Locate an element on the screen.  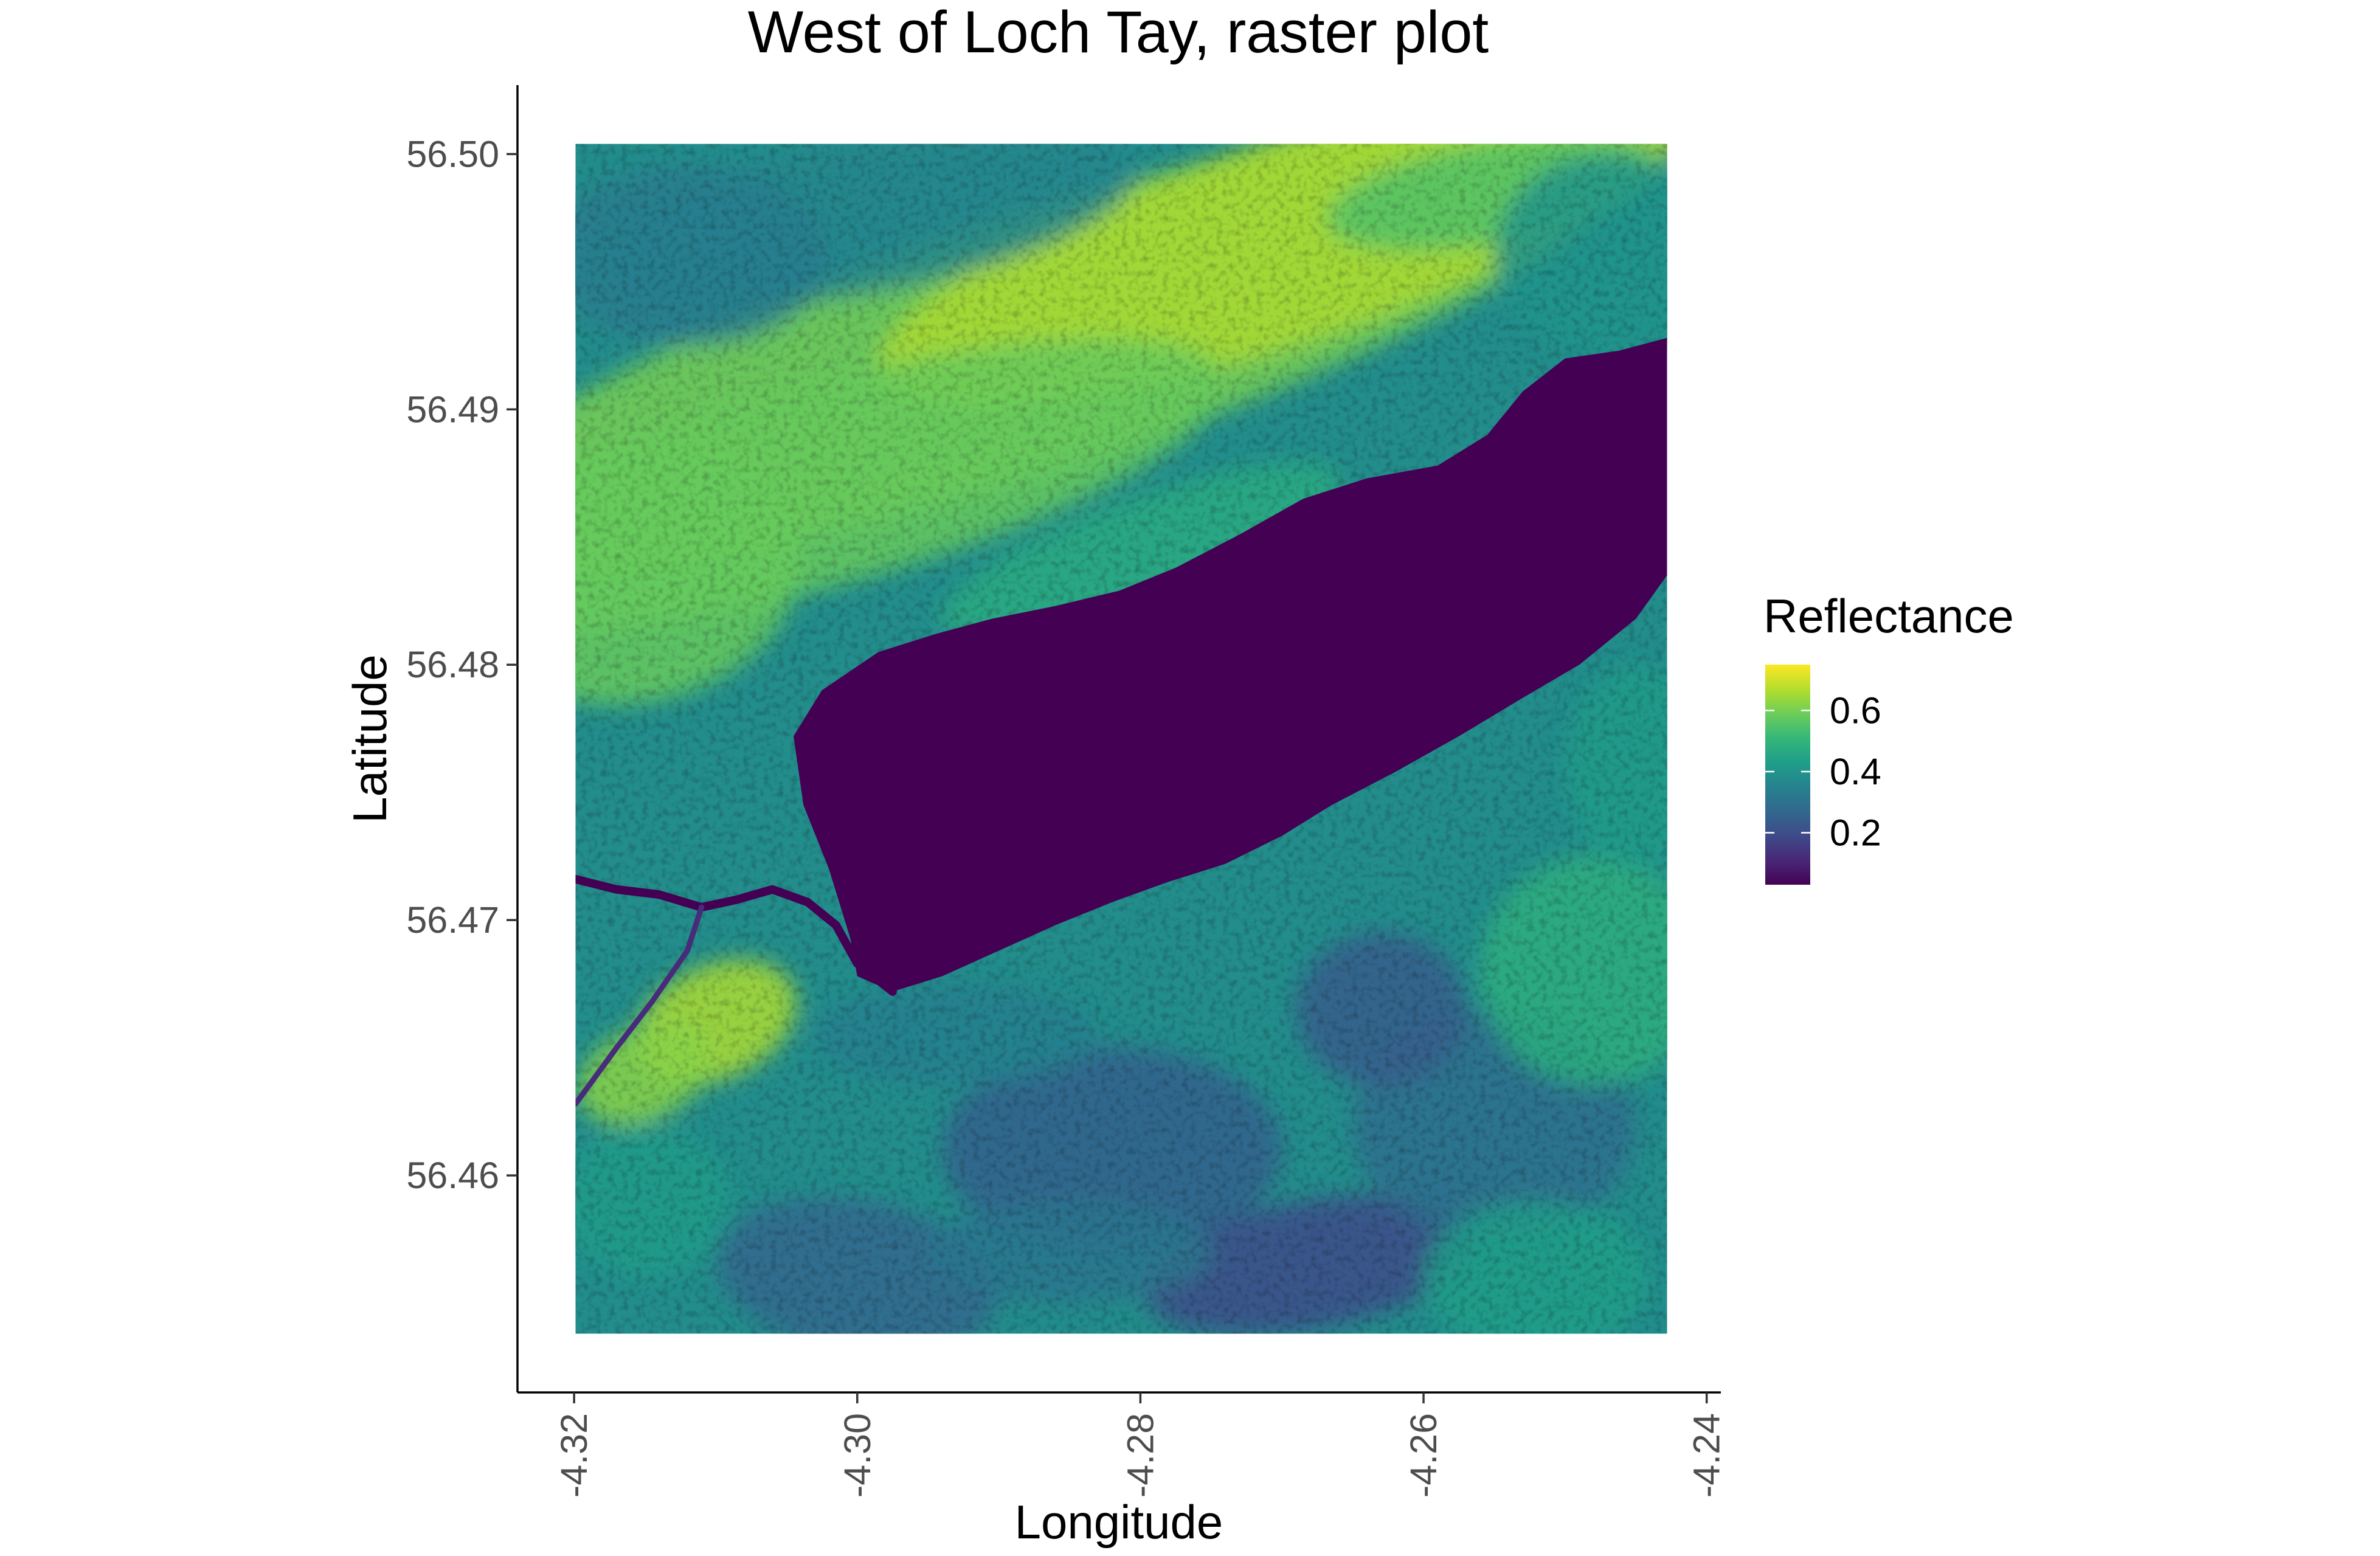
river-branch is located at coordinates (640, 1005).